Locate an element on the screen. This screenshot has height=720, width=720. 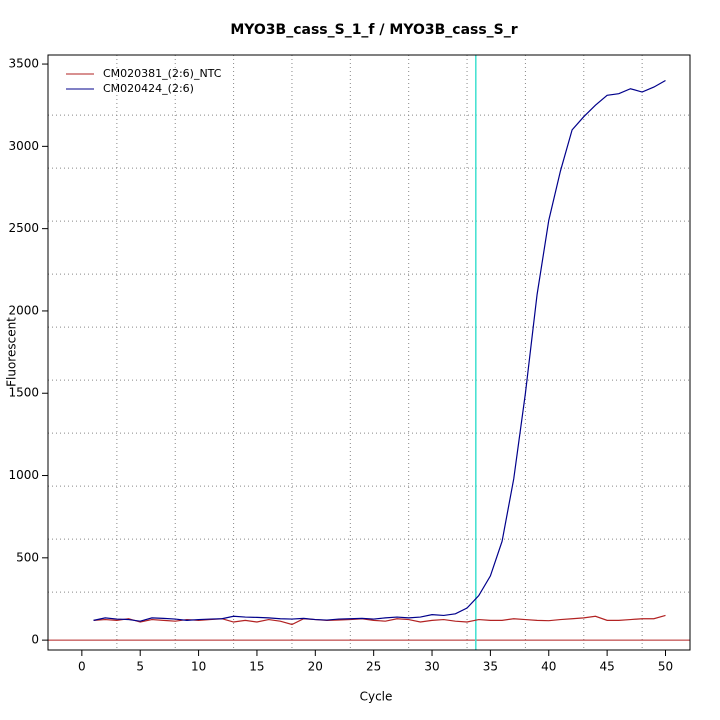
y-tick-label: 1500 is located at coordinates (23, 393).